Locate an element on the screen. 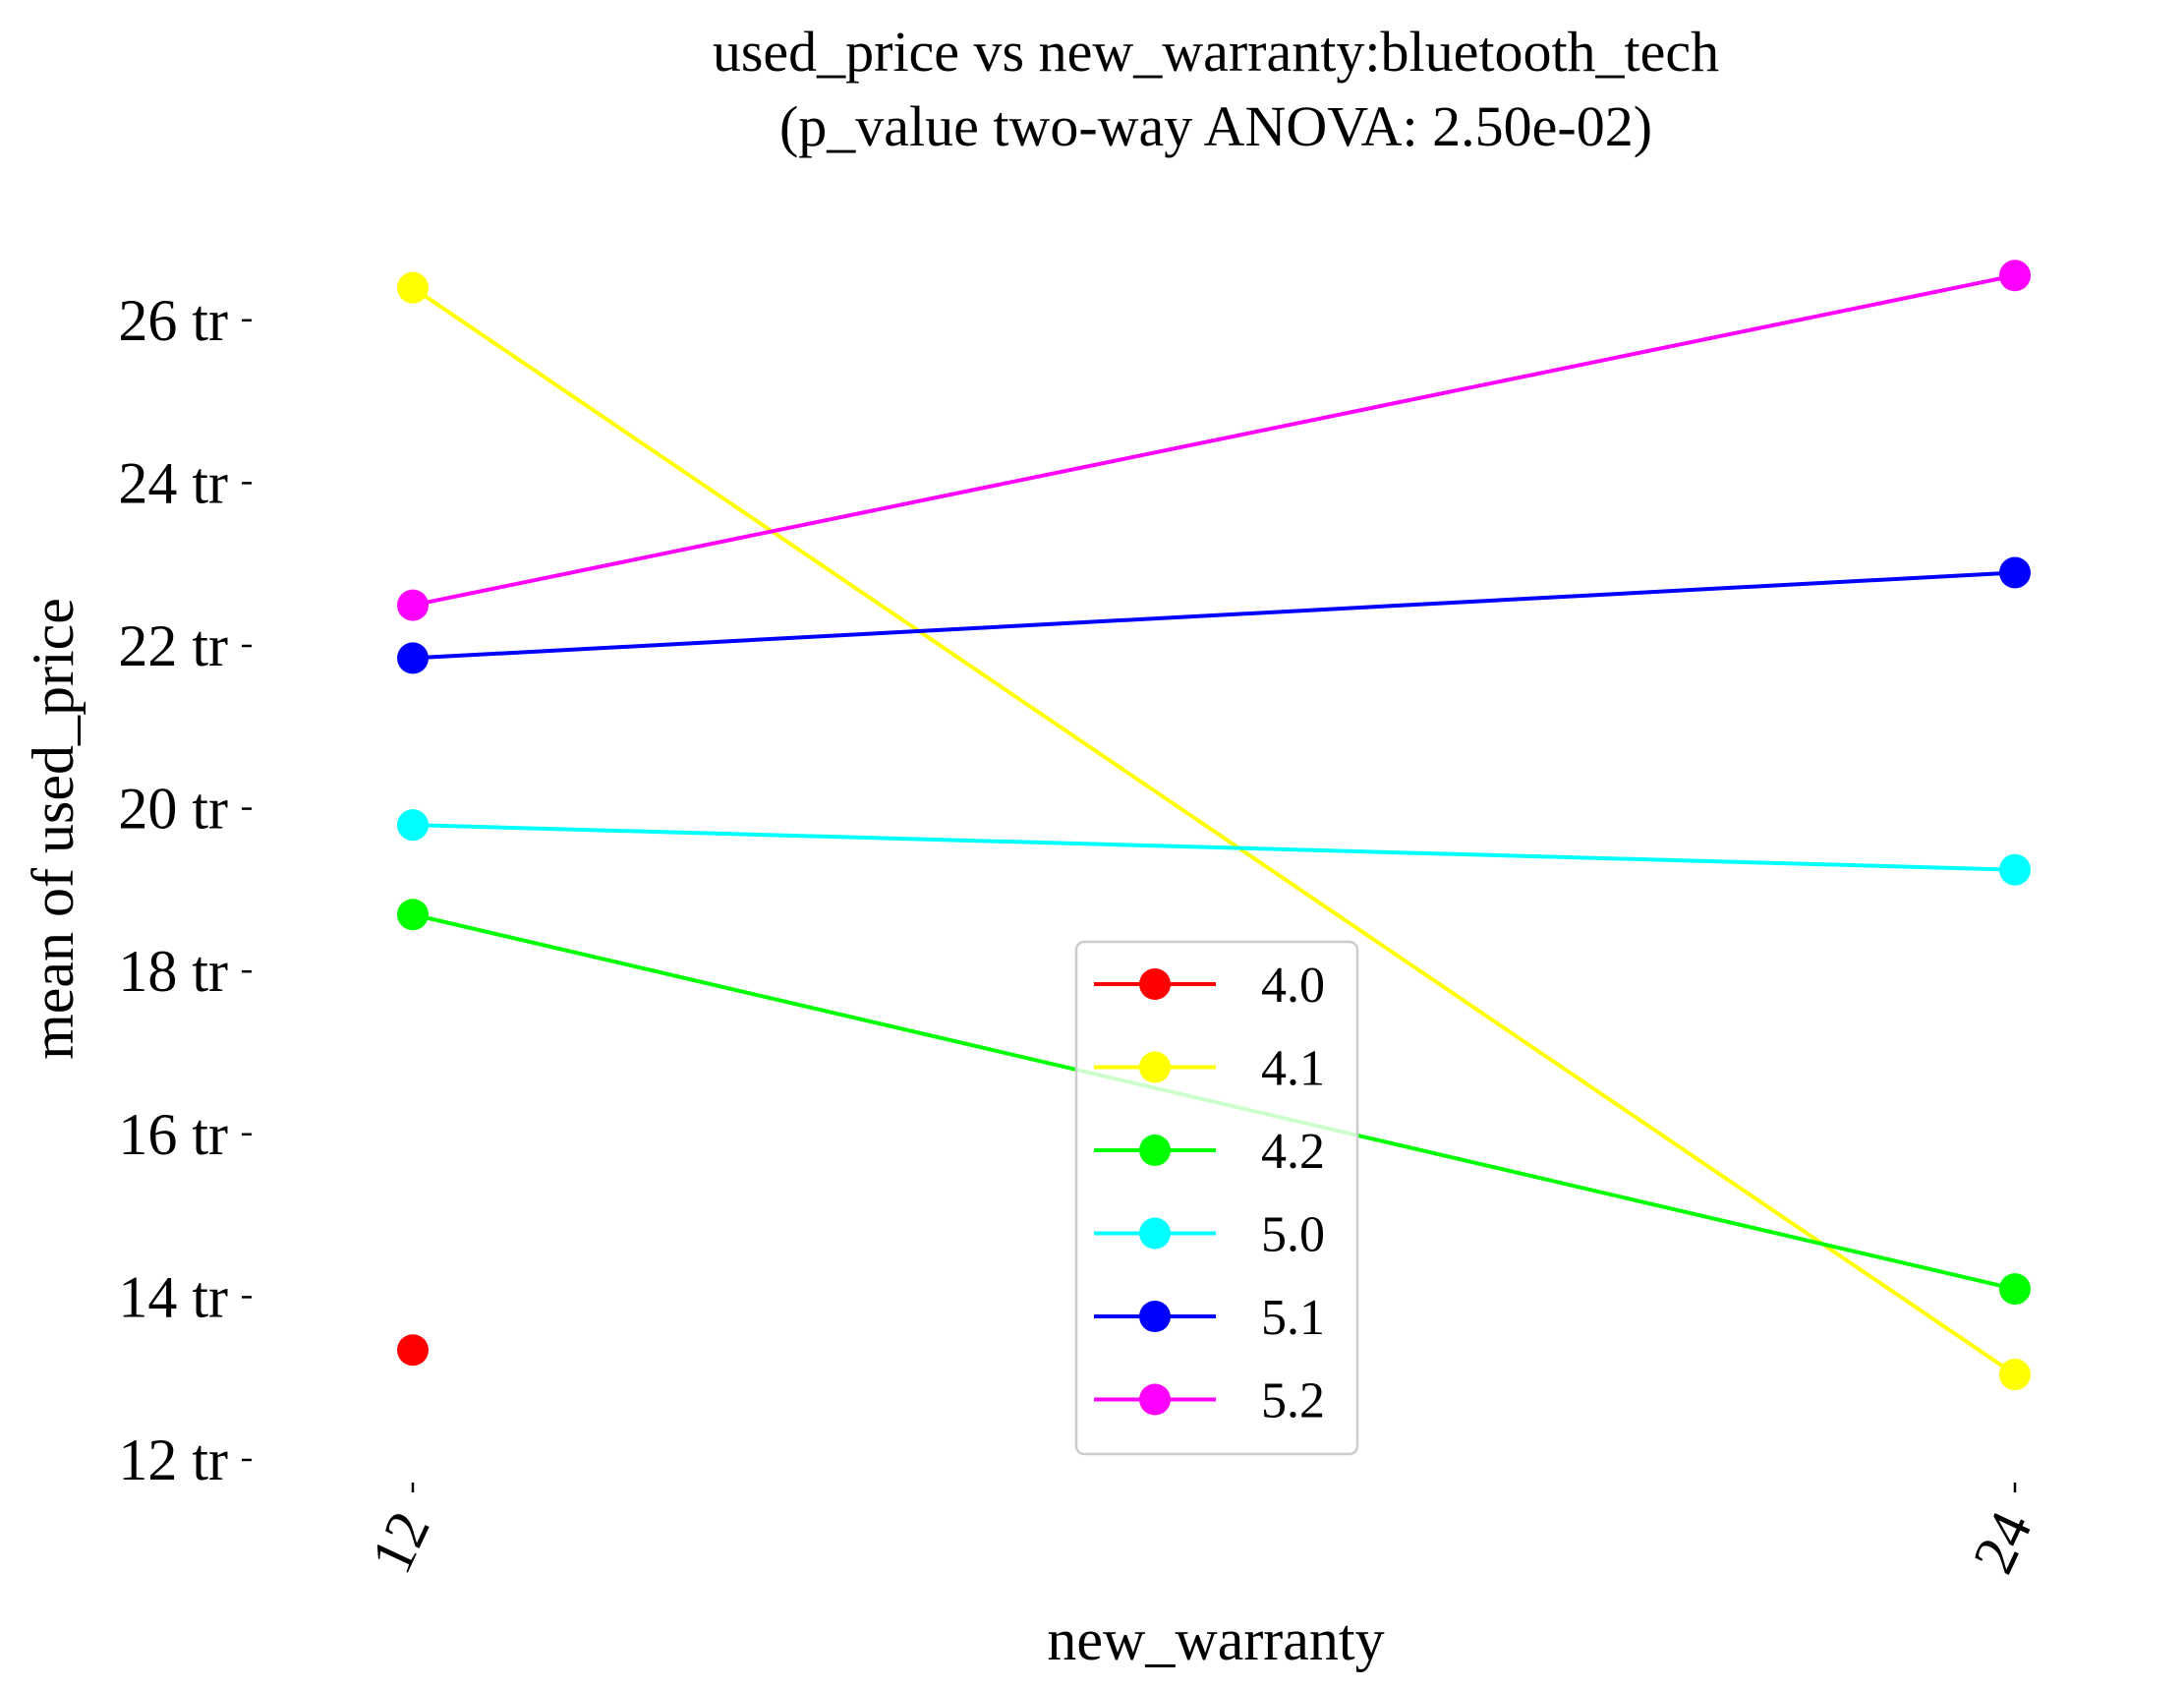 The image size is (2184, 1689). legend-label: 4.1 is located at coordinates (1293, 1069).